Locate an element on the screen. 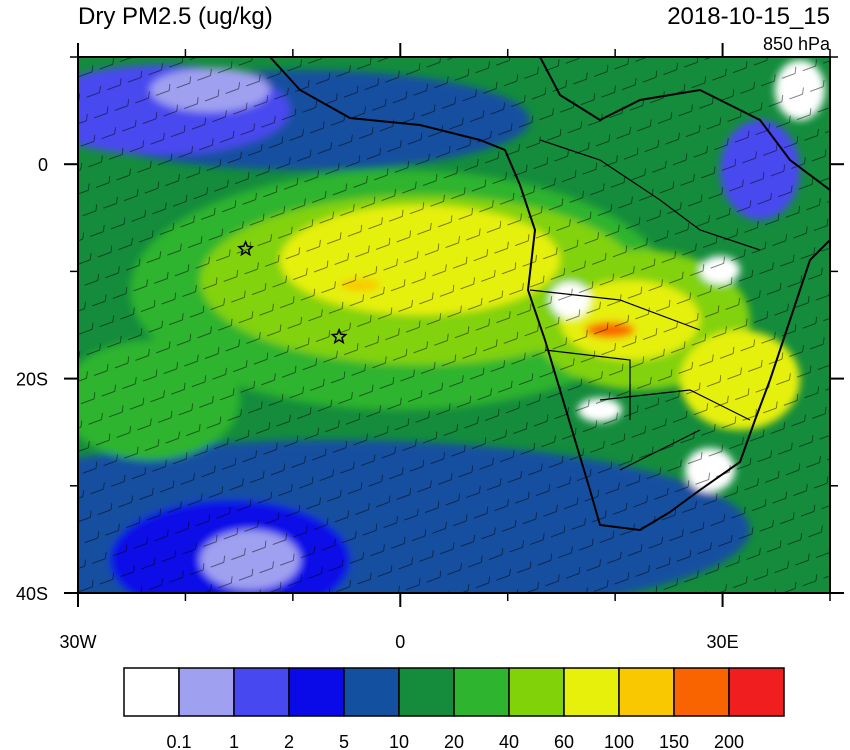 This screenshot has height=750, width=850. x-tick-label: 30E is located at coordinates (723, 642).